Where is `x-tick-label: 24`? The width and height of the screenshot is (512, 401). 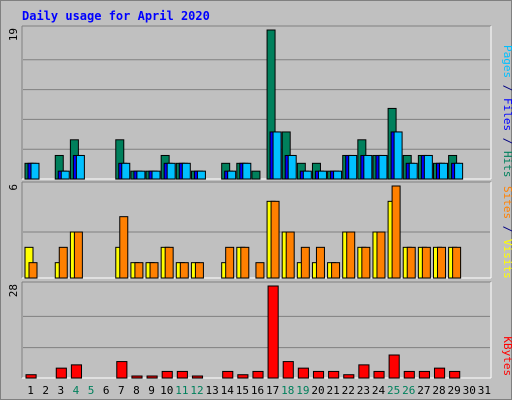
x-tick-label: 24 is located at coordinates (379, 390).